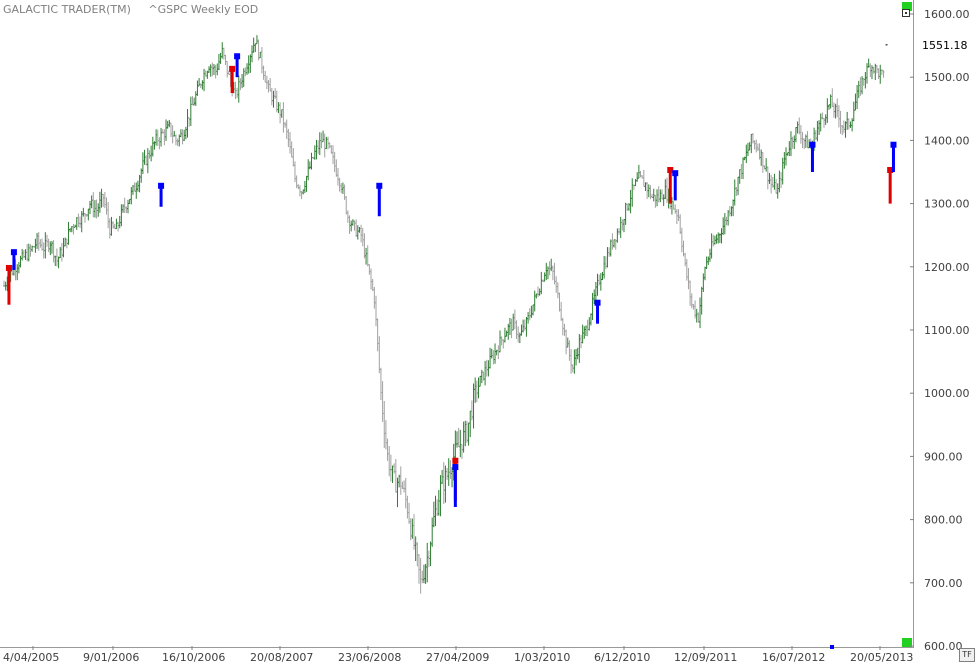 The image size is (978, 665). What do you see at coordinates (943, 520) in the screenshot?
I see `y-tick-label: 800.00` at bounding box center [943, 520].